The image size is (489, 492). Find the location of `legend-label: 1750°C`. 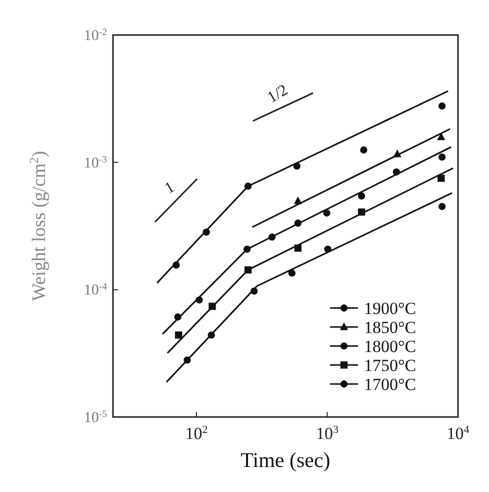

legend-label: 1750°C is located at coordinates (390, 365).